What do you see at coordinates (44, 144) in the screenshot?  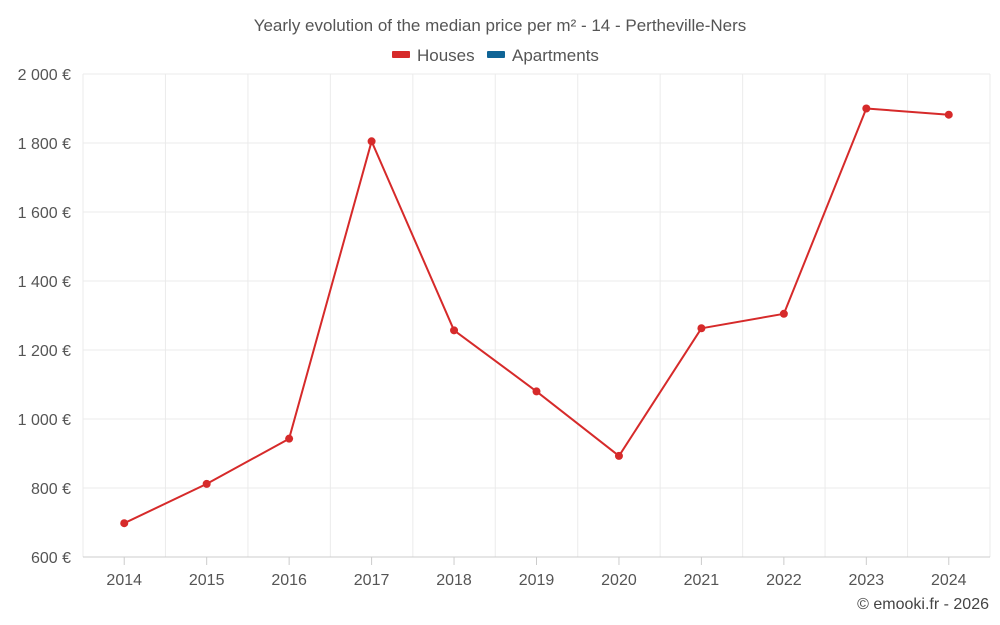 I see `y-tick-label: 1 800 €` at bounding box center [44, 144].